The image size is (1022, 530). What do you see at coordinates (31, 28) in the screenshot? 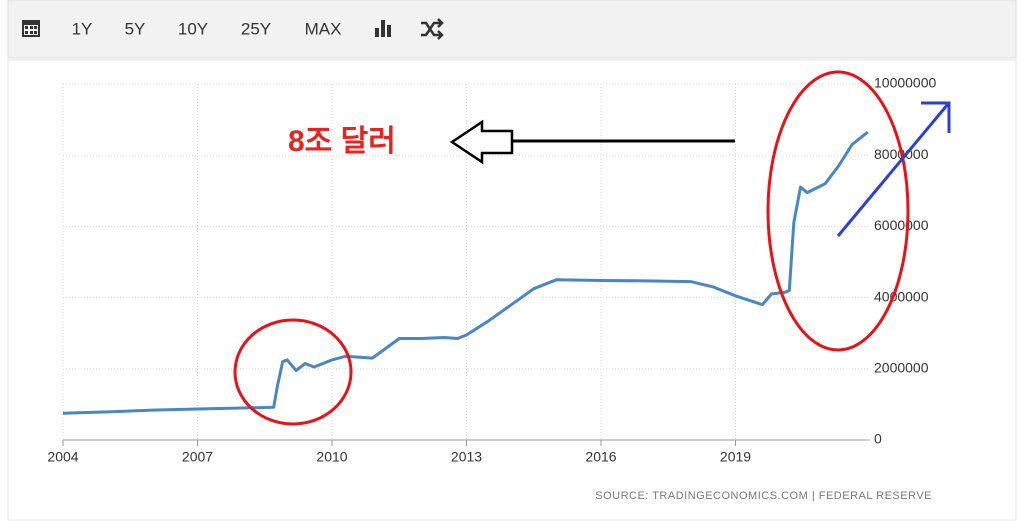
I see `calendar-icon` at bounding box center [31, 28].